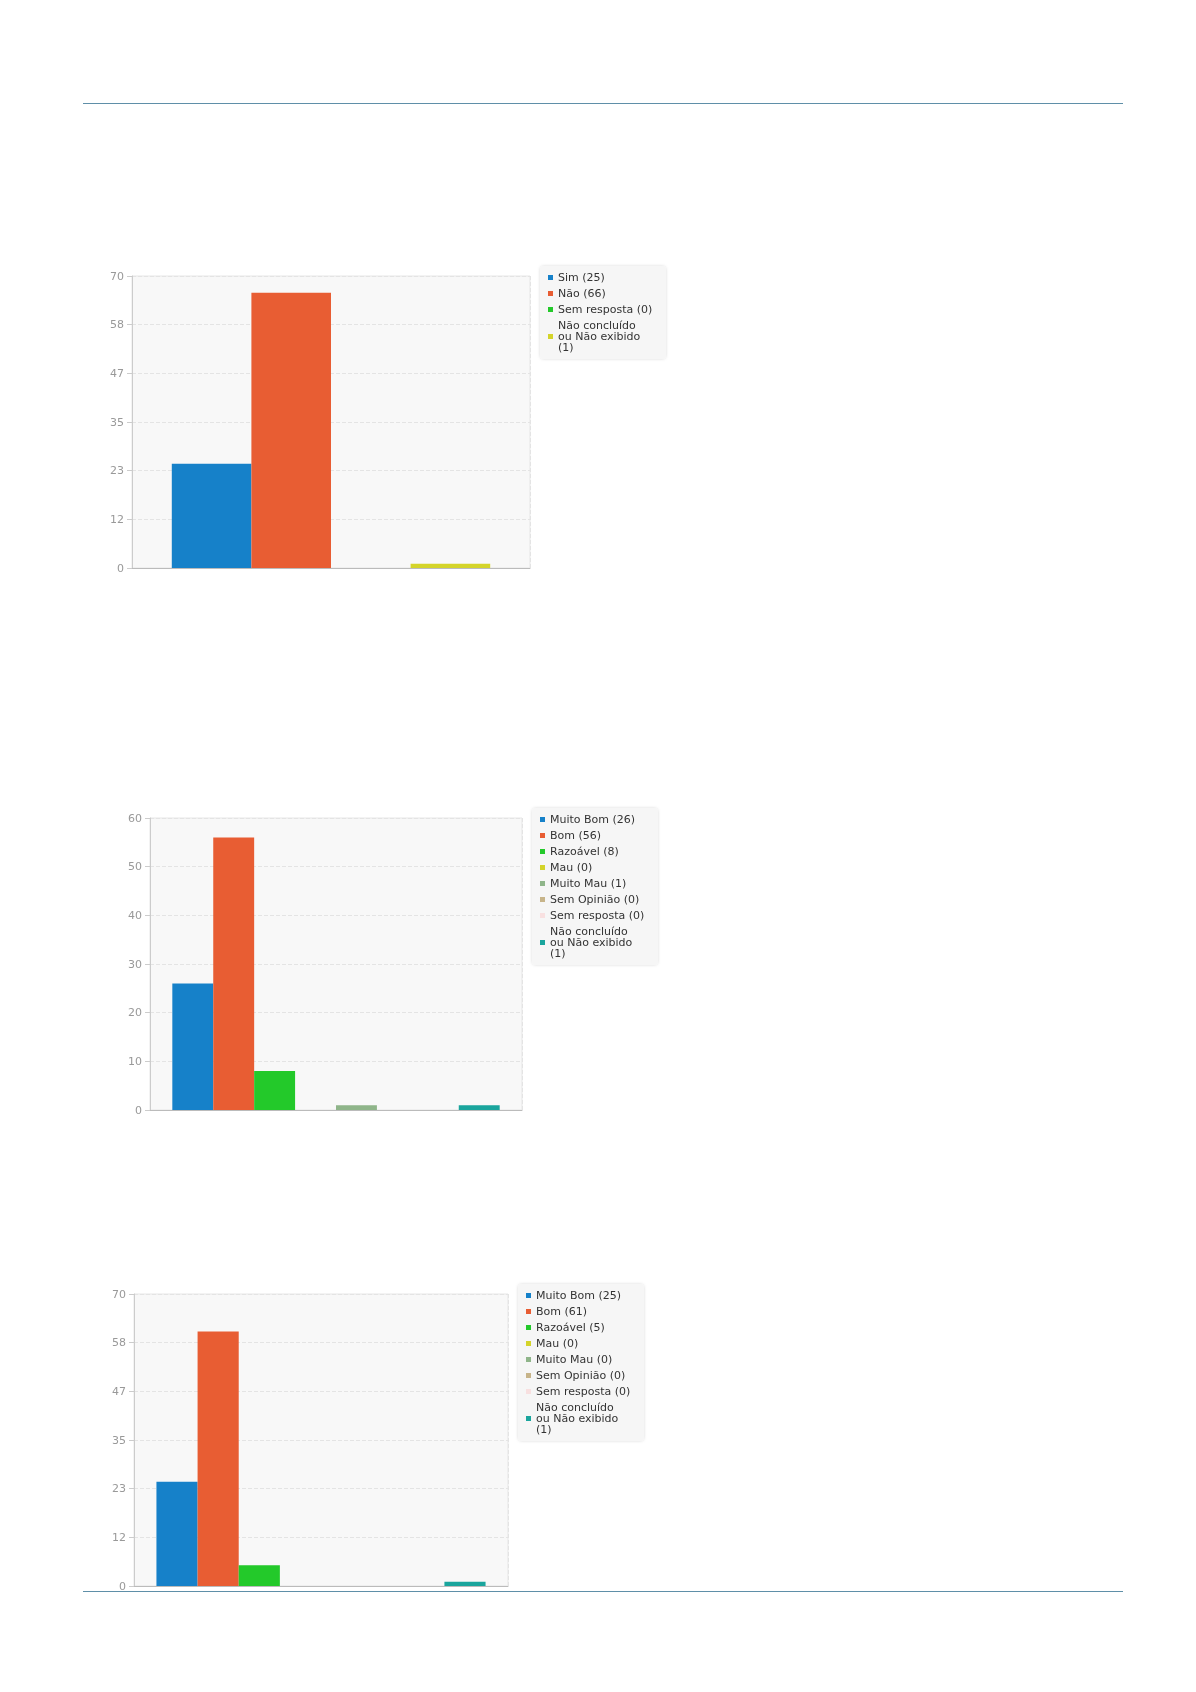  Describe the element at coordinates (584, 851) in the screenshot. I see `legend-label: Razoável (8)` at that location.